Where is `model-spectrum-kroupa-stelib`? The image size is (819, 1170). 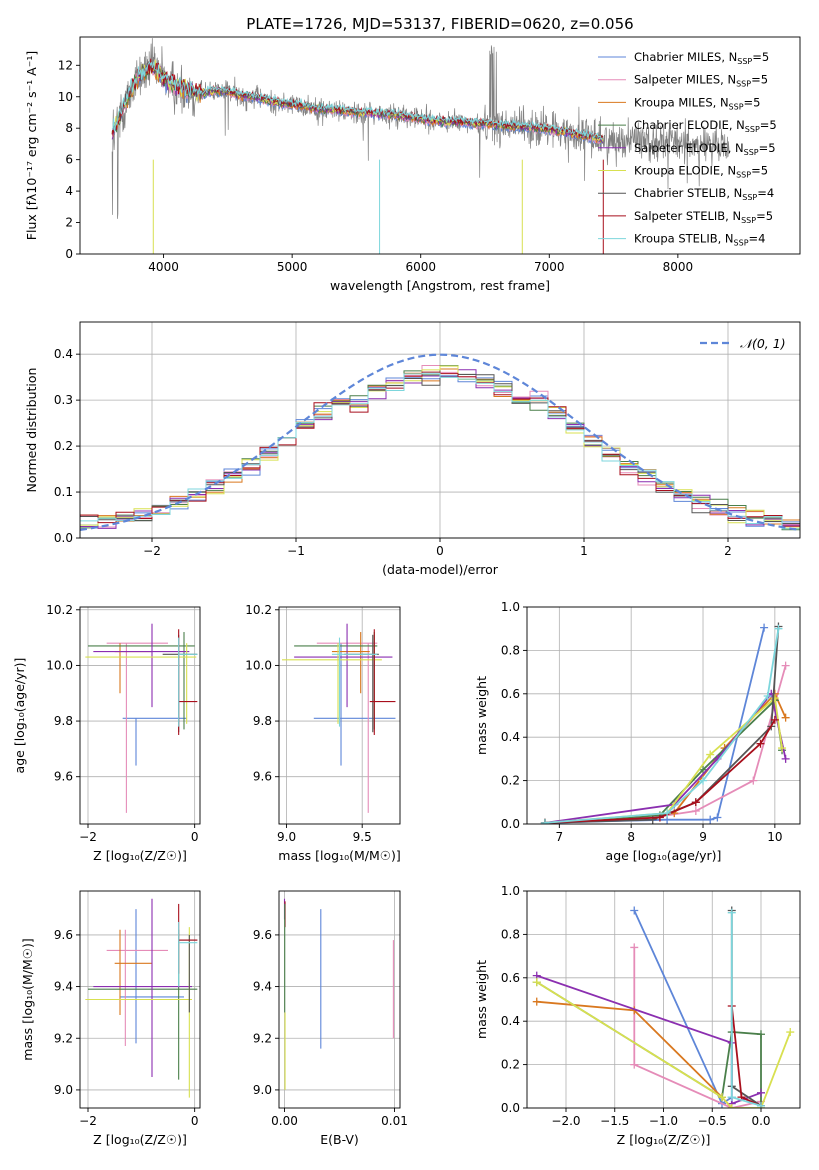 model-spectrum-kroupa-stelib is located at coordinates (357, 101).